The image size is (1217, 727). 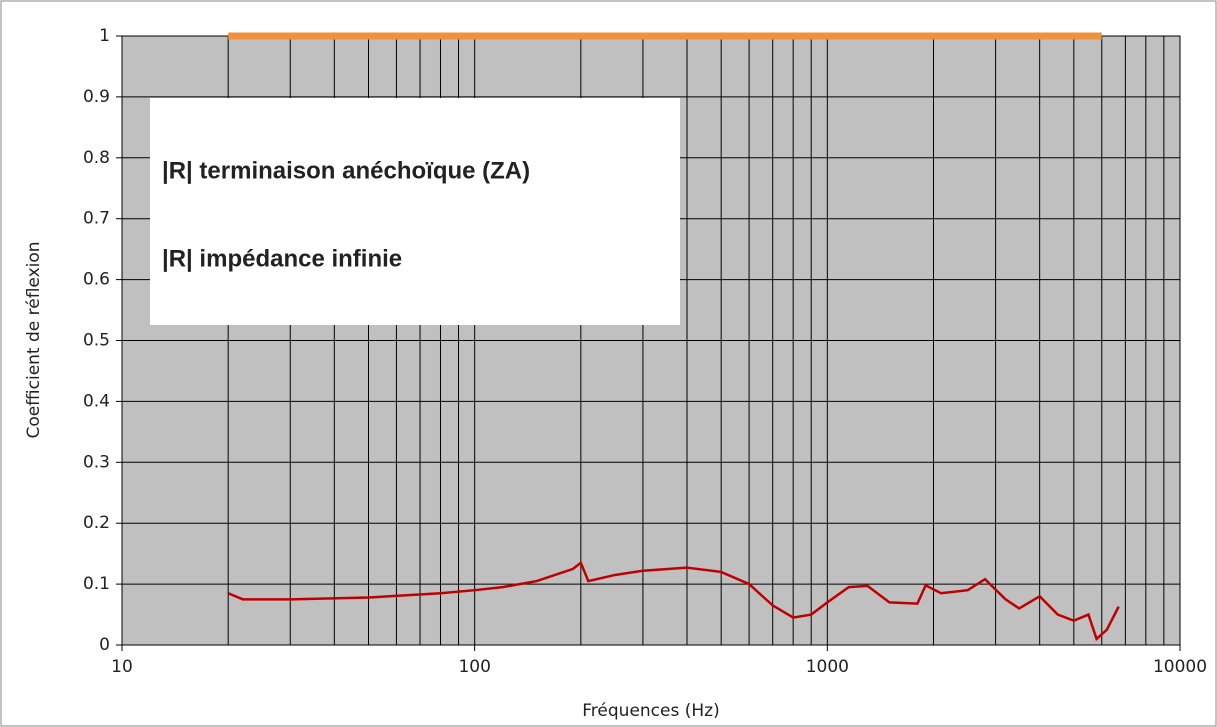 What do you see at coordinates (346, 170) in the screenshot?
I see `legend-label: |R| terminaison anéchoïque (ZA)` at bounding box center [346, 170].